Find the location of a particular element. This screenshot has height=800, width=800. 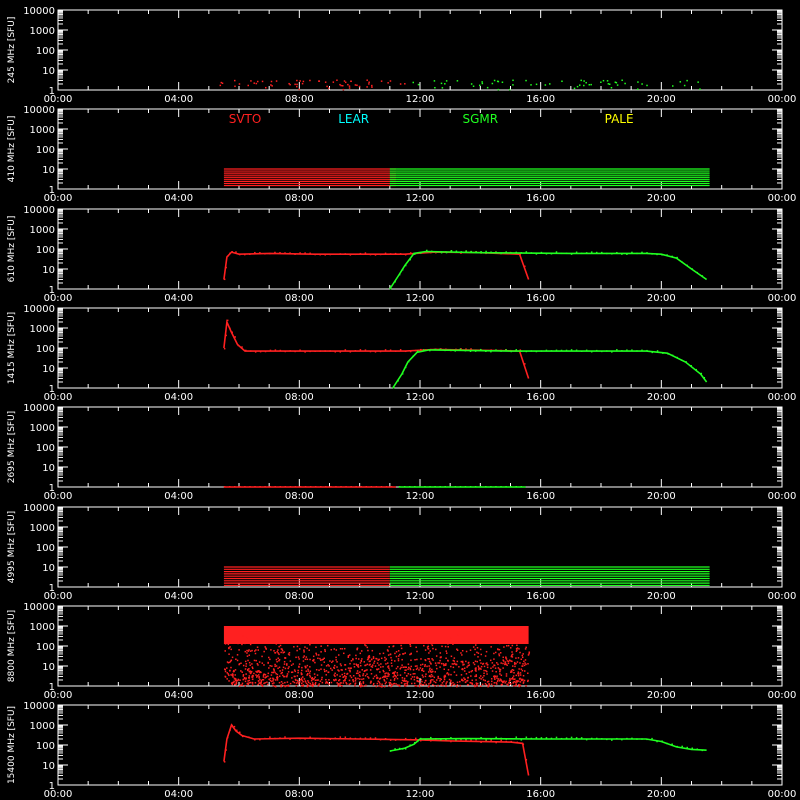

x-tick-label: 12:00 is located at coordinates (420, 298).